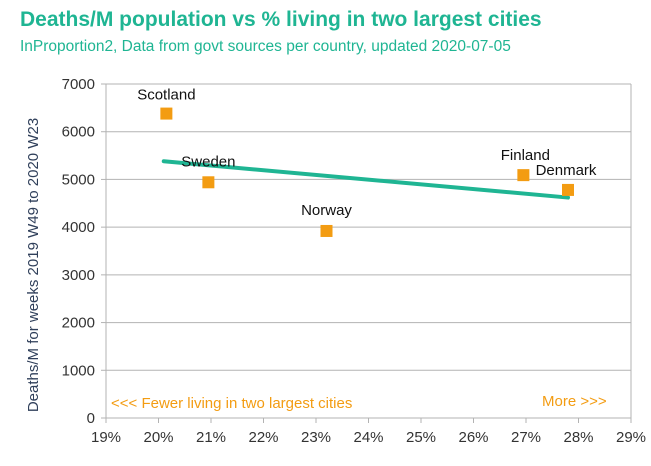 The image size is (651, 466). I want to click on point-label-finland: Finland, so click(525, 155).